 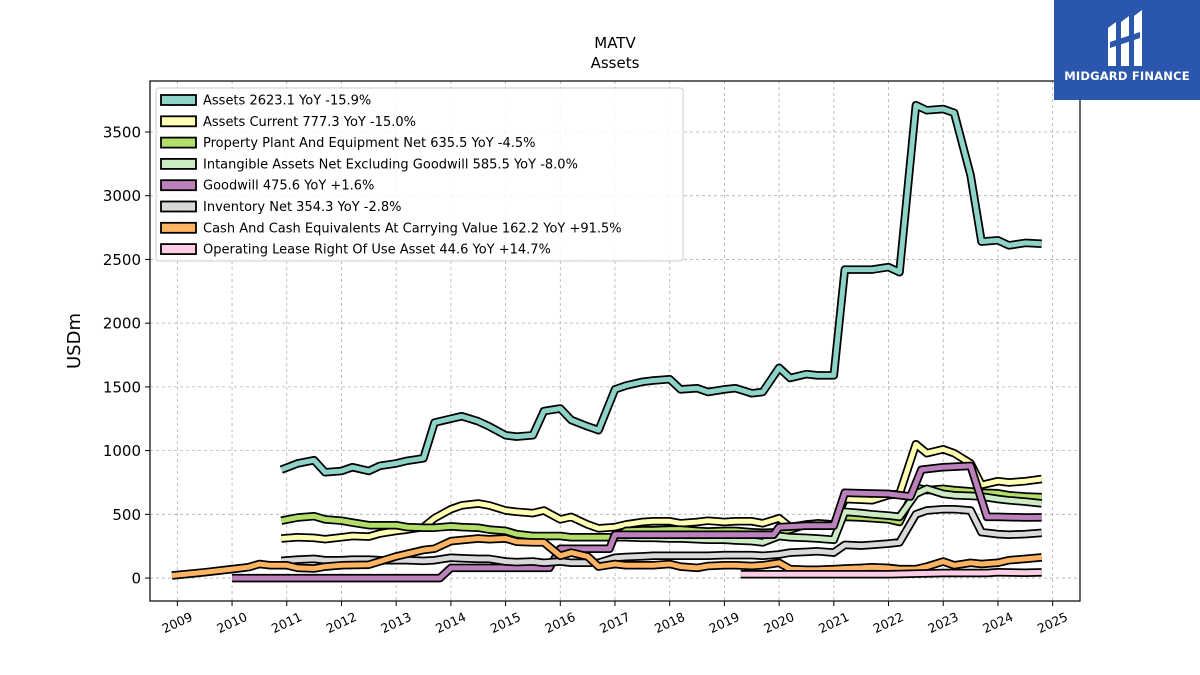 What do you see at coordinates (614, 622) in the screenshot?
I see `x-tick-label: 2017` at bounding box center [614, 622].